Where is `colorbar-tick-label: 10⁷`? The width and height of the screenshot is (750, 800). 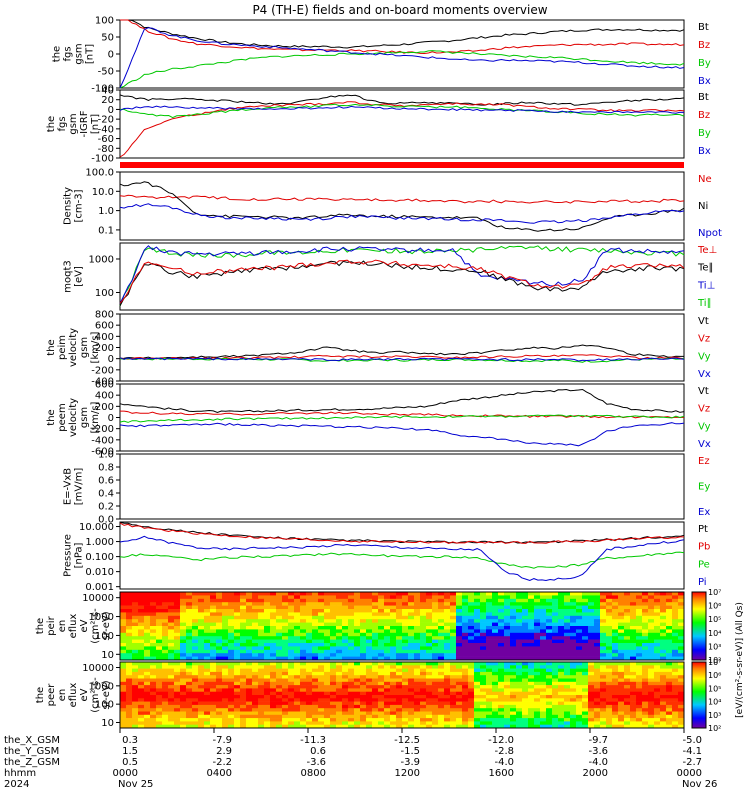
colorbar-tick-label: 10⁷ is located at coordinates (714, 592).